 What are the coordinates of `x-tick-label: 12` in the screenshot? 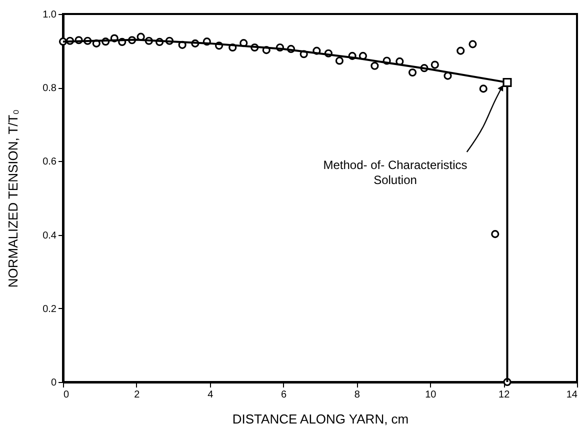 It's located at (504, 395).